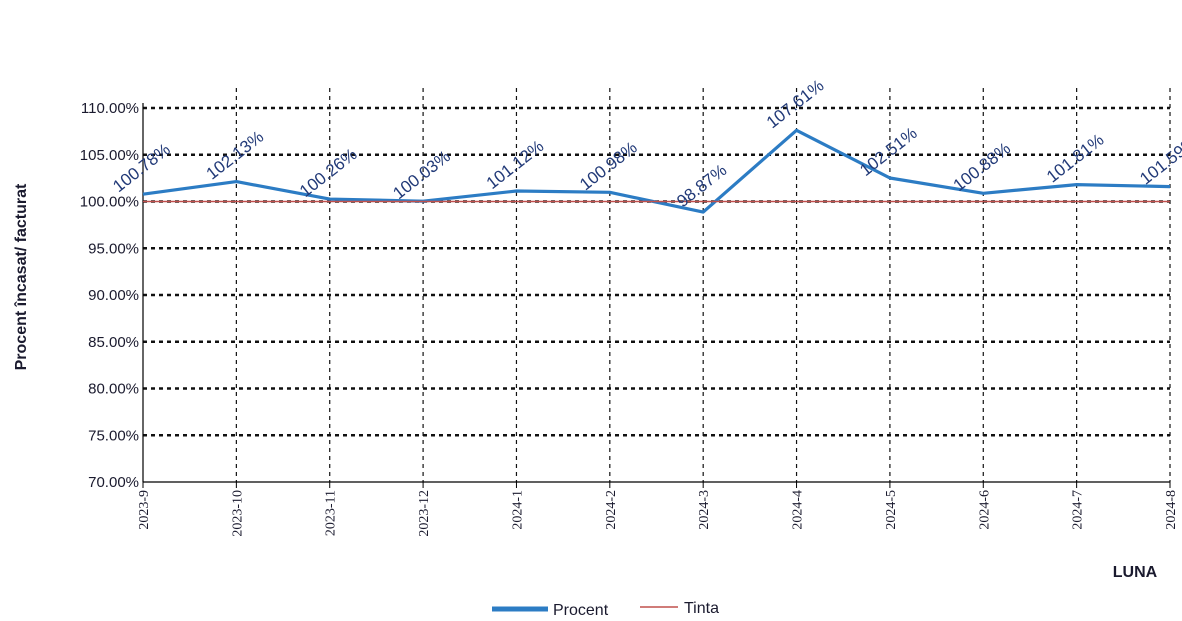  I want to click on data-label: 101.12%, so click(515, 165).